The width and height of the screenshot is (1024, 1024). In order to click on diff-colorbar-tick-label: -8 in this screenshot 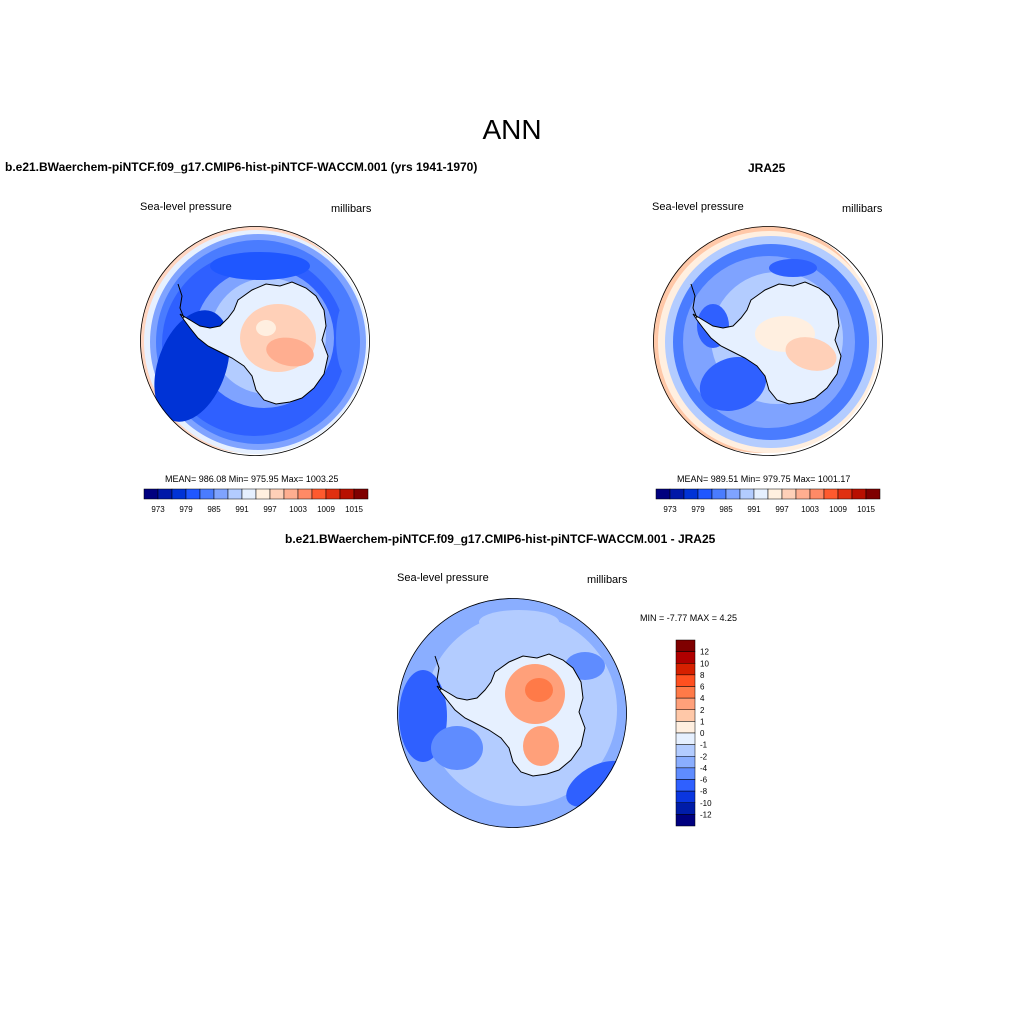, I will do `click(704, 791)`.